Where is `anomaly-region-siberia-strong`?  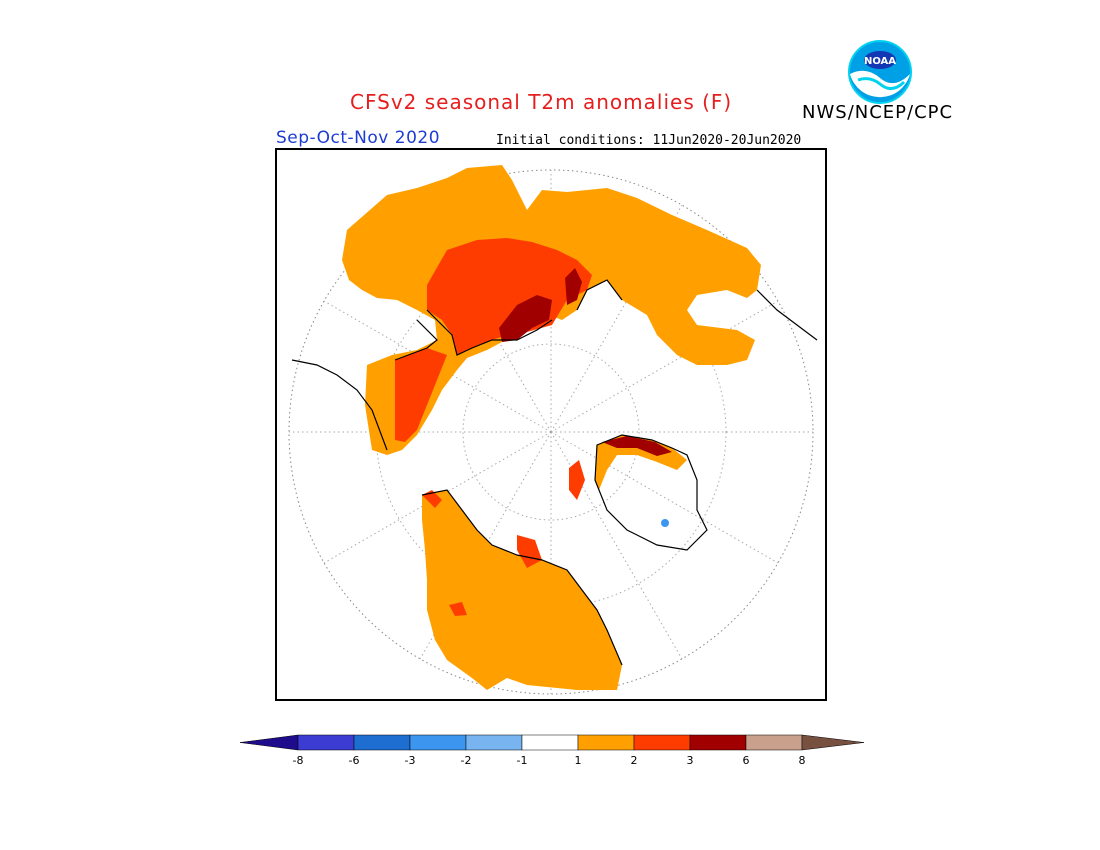
anomaly-region-siberia-strong is located at coordinates (509, 296).